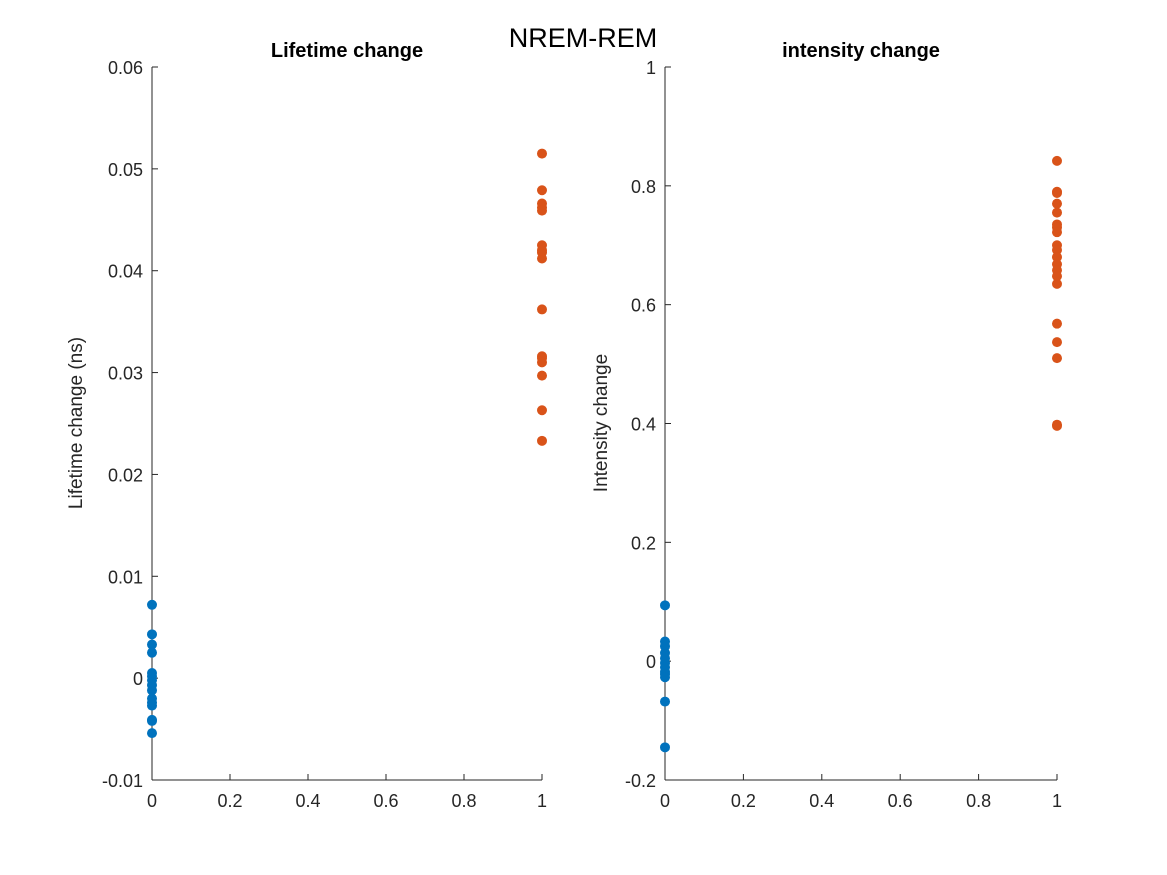 Image resolution: width=1167 pixels, height=875 pixels. Describe the element at coordinates (125, 272) in the screenshot. I see `lifetime-y-tick-label: 0.04` at that location.